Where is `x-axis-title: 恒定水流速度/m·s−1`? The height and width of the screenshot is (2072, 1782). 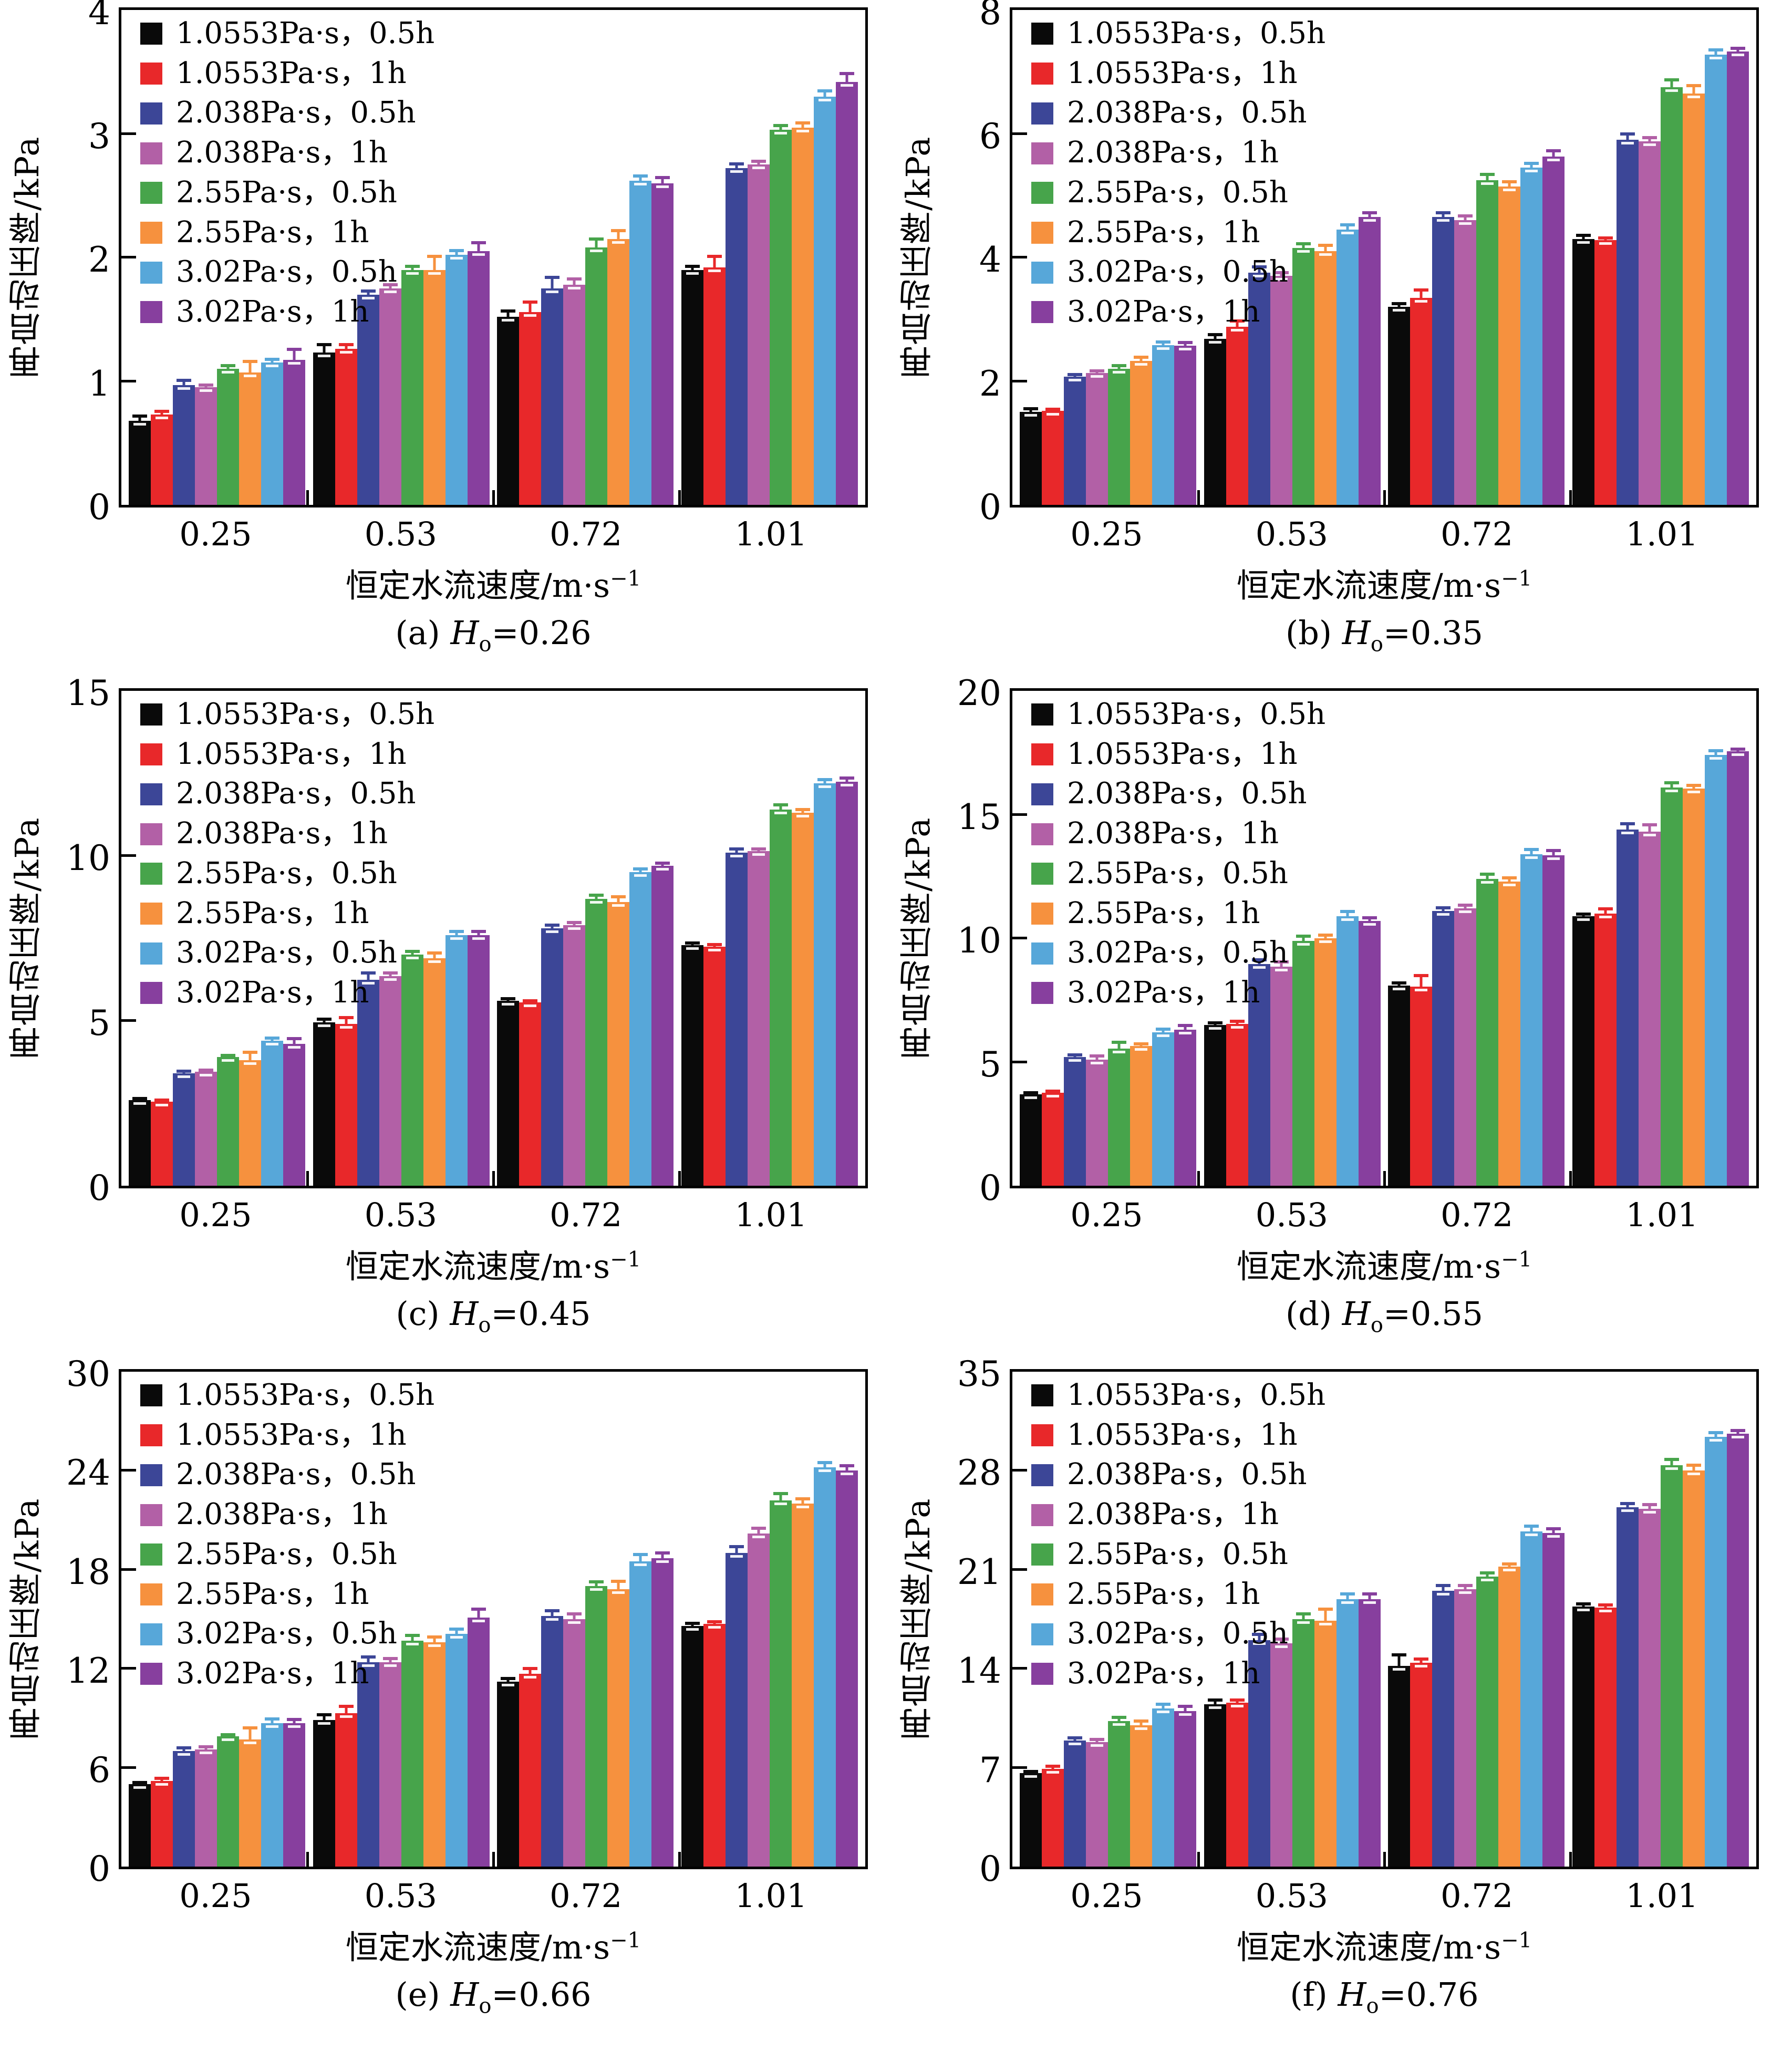 x-axis-title: 恒定水流速度/m·s−1 is located at coordinates (493, 1943).